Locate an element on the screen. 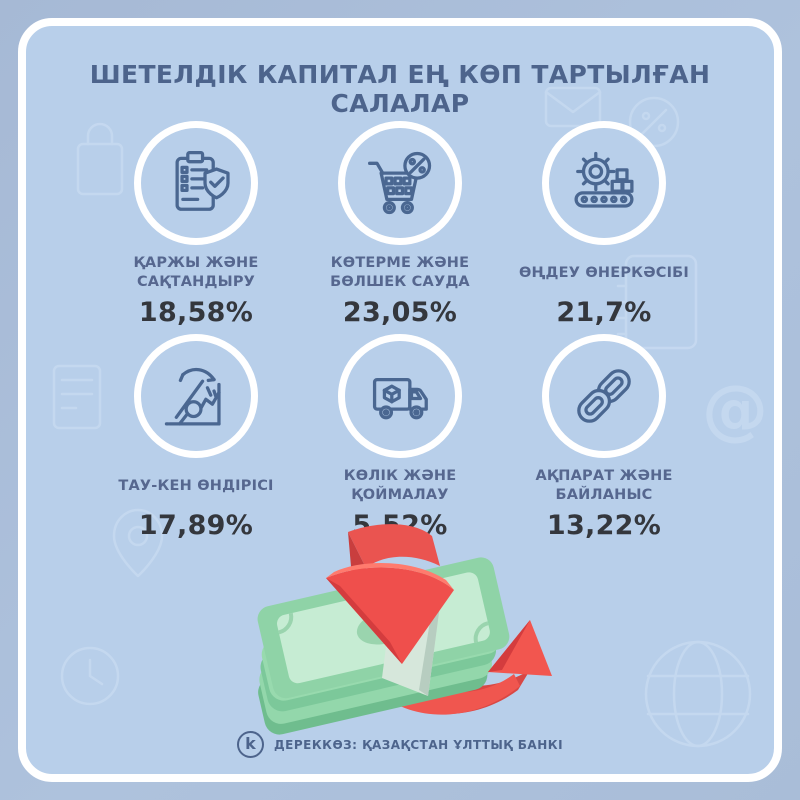 The image size is (800, 800). sector-value: 17,89% is located at coordinates (196, 525).